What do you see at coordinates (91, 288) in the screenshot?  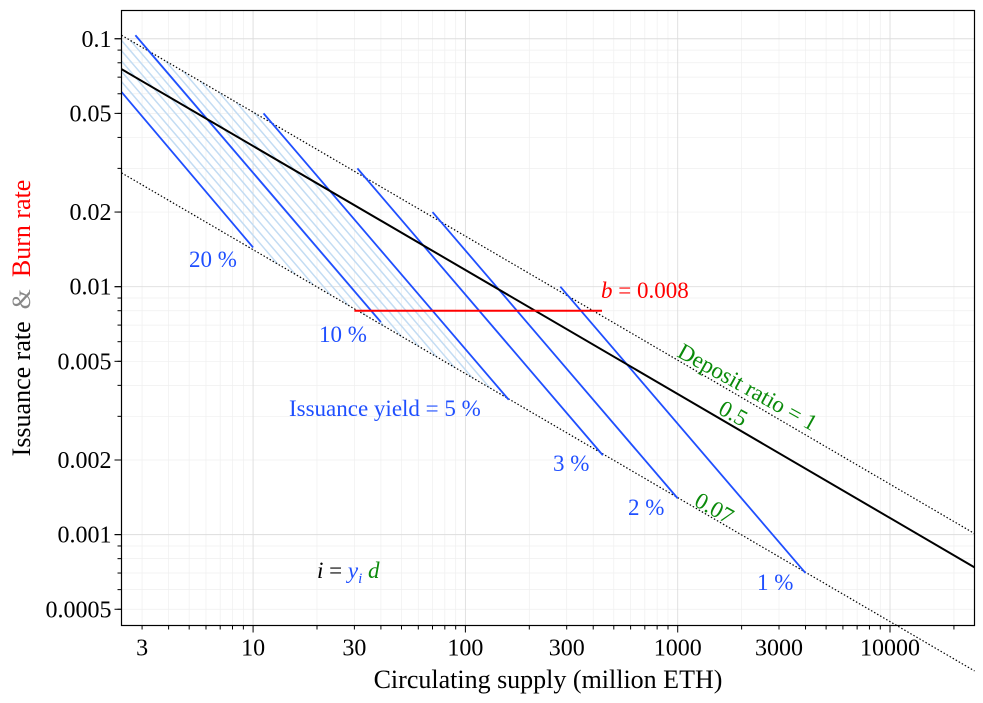 I see `y-tick-label: 0.01` at bounding box center [91, 288].